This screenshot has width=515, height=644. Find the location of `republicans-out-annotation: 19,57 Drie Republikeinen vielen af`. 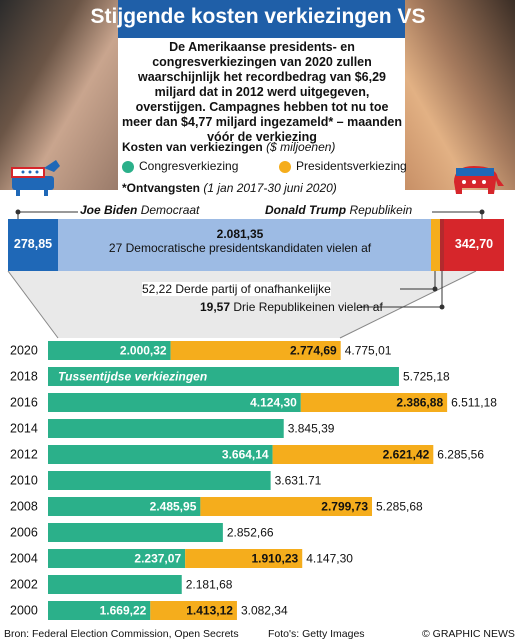

republicans-out-annotation: 19,57 Drie Republikeinen vielen af is located at coordinates (291, 307).